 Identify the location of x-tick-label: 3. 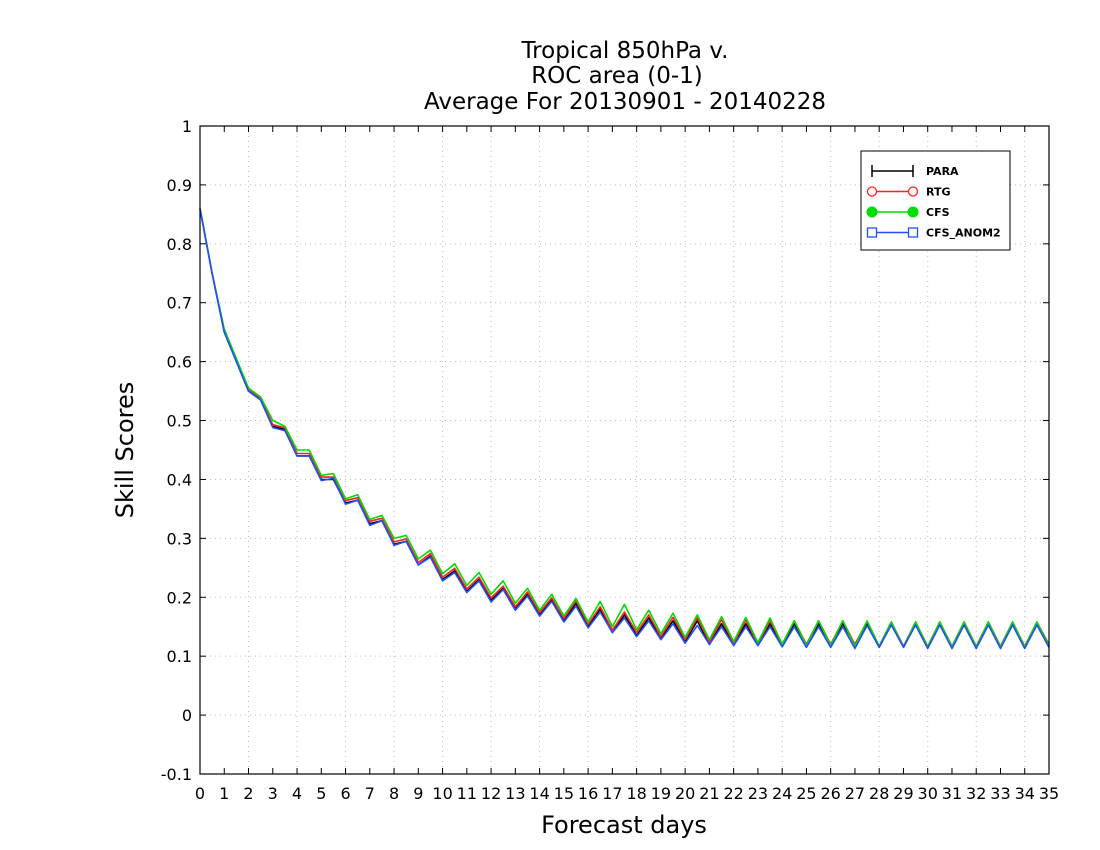
(273, 793).